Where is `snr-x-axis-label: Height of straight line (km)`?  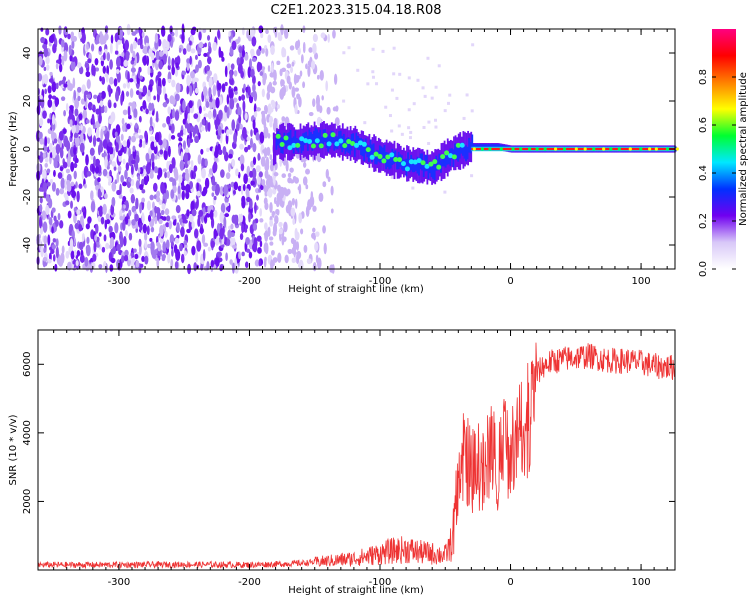
snr-x-axis-label: Height of straight line (km) is located at coordinates (356, 590).